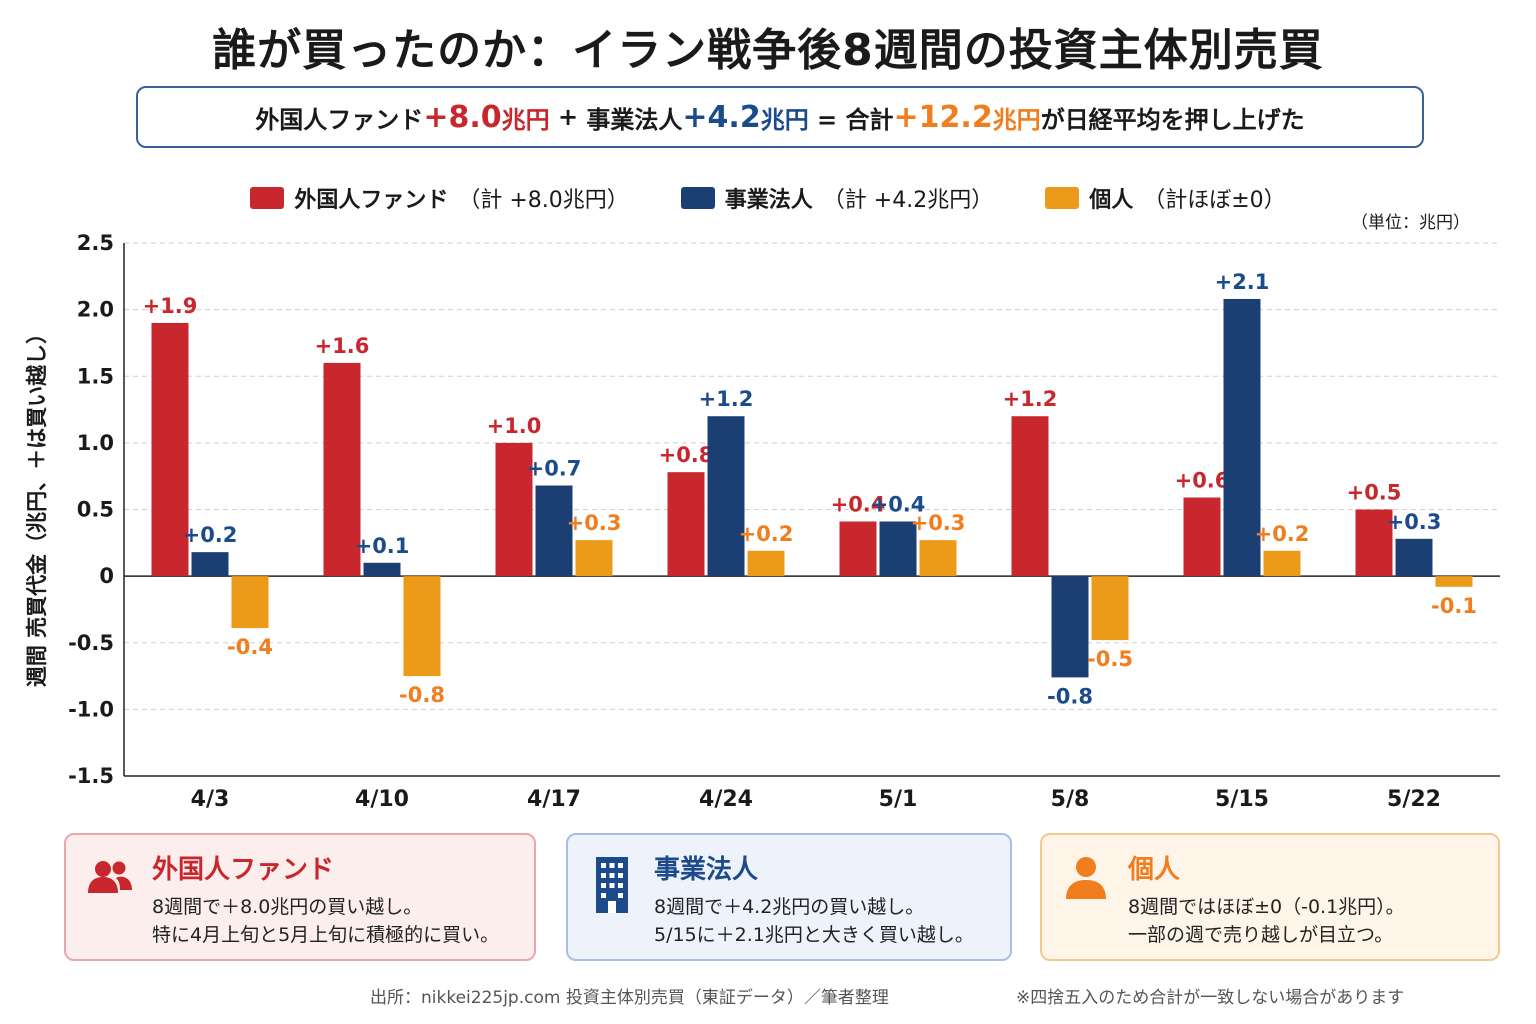  I want to click on legend-label-foreign: 外国人ファンド, so click(371, 200).